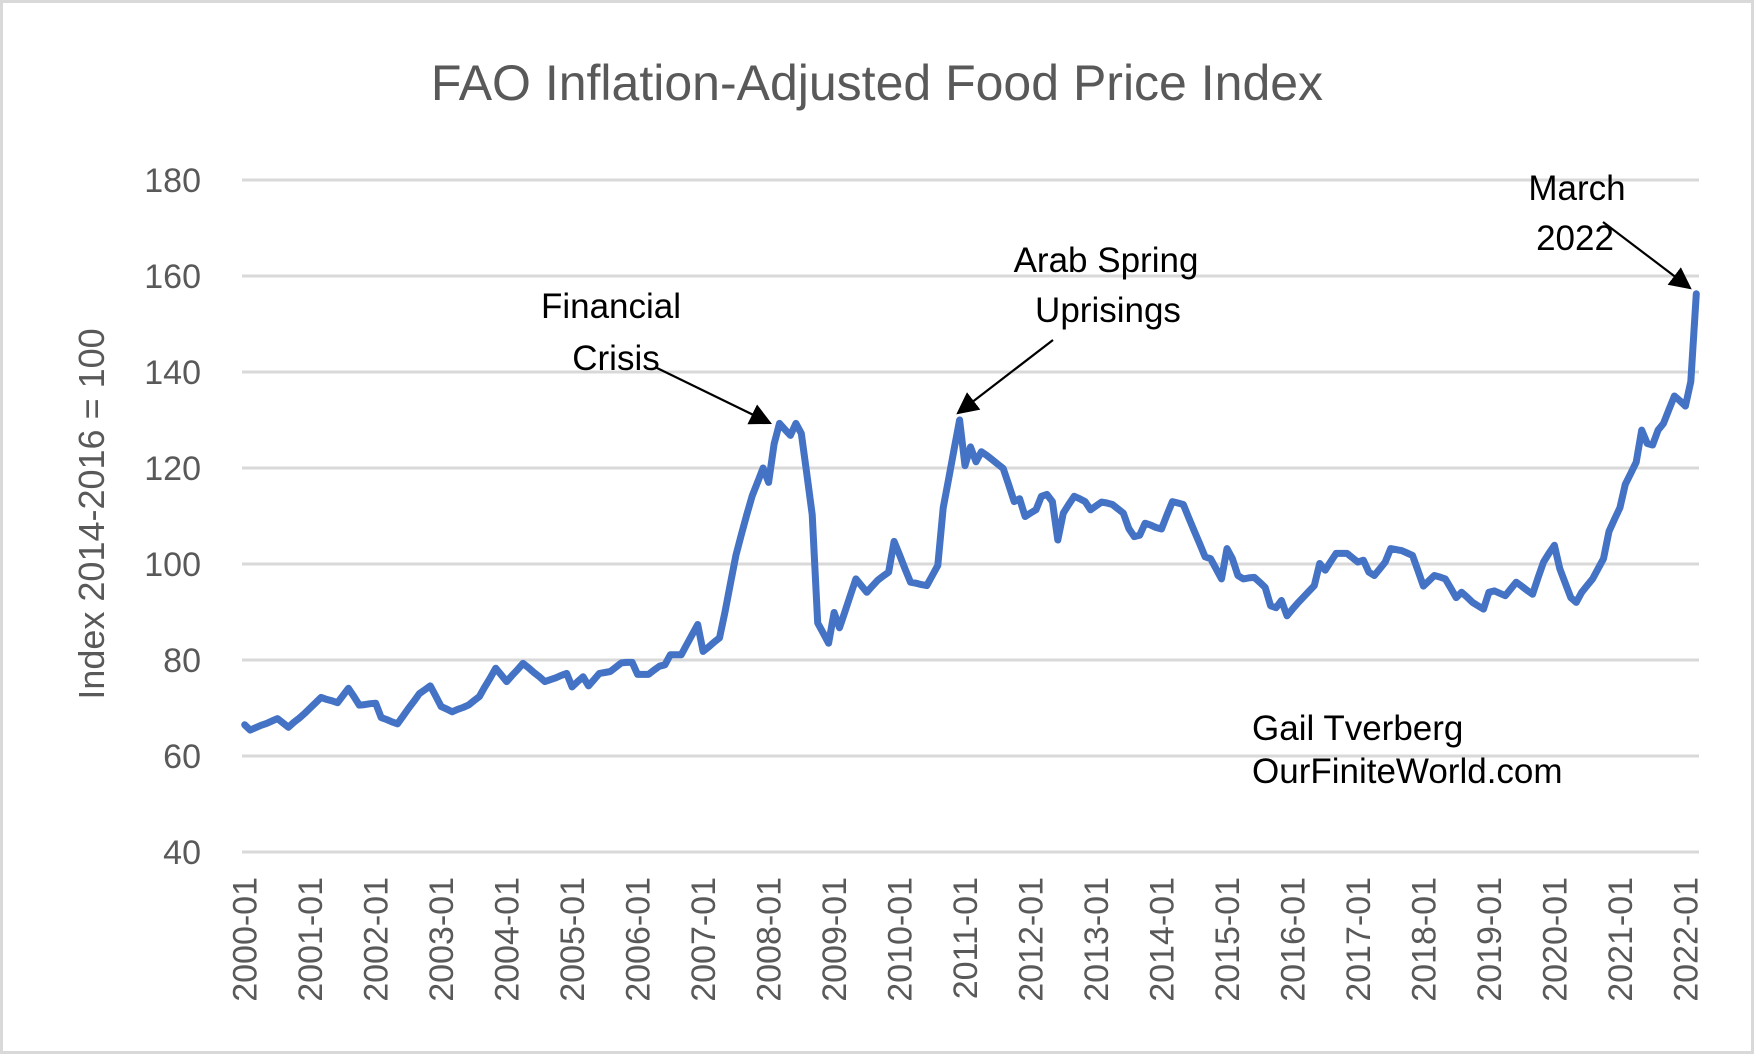 Image resolution: width=1754 pixels, height=1054 pixels. I want to click on annotation-text-line: 2022, so click(1575, 238).